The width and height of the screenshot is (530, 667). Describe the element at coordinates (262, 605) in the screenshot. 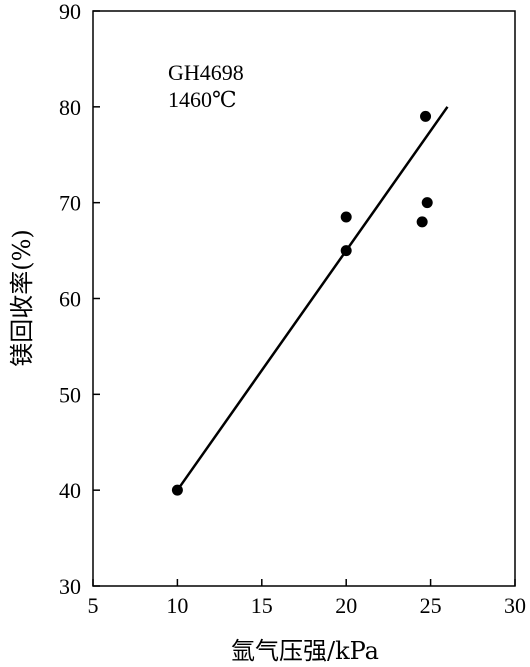

I see `x-tick-label: 15` at that location.